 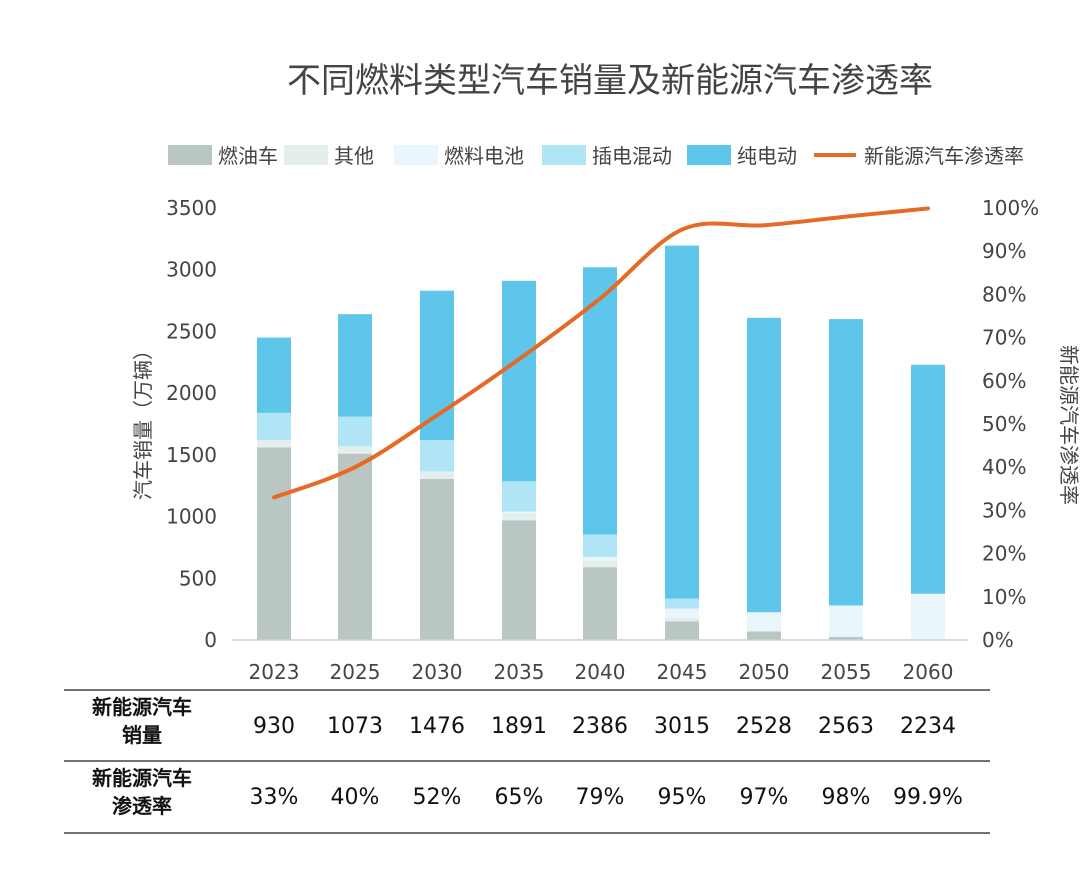 I want to click on y-tick-label: 0, so click(x=210, y=640).